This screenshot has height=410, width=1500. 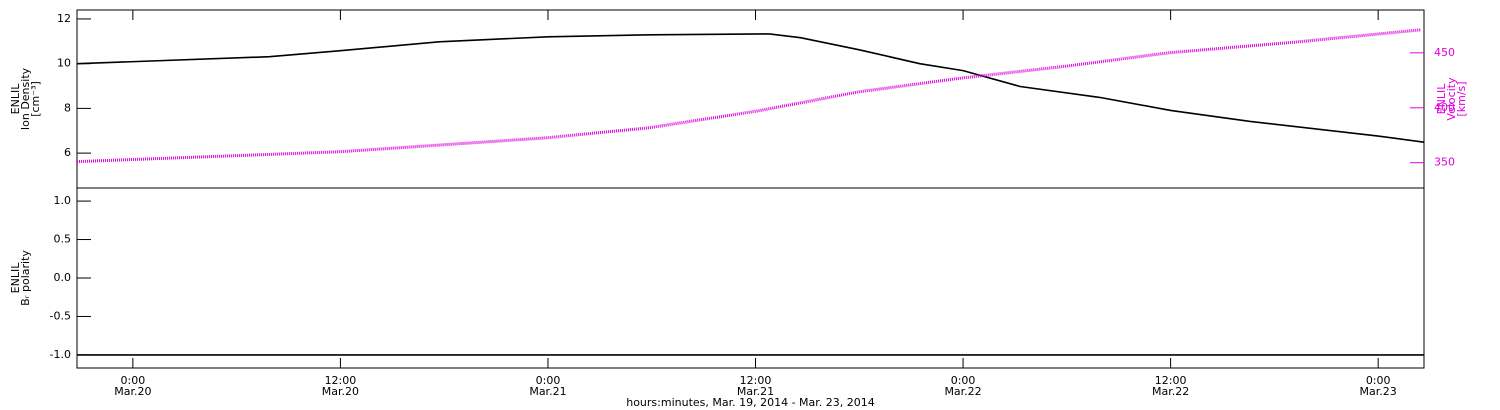 What do you see at coordinates (1451, 99) in the screenshot?
I see `y2-axis-title: Velocity` at bounding box center [1451, 99].